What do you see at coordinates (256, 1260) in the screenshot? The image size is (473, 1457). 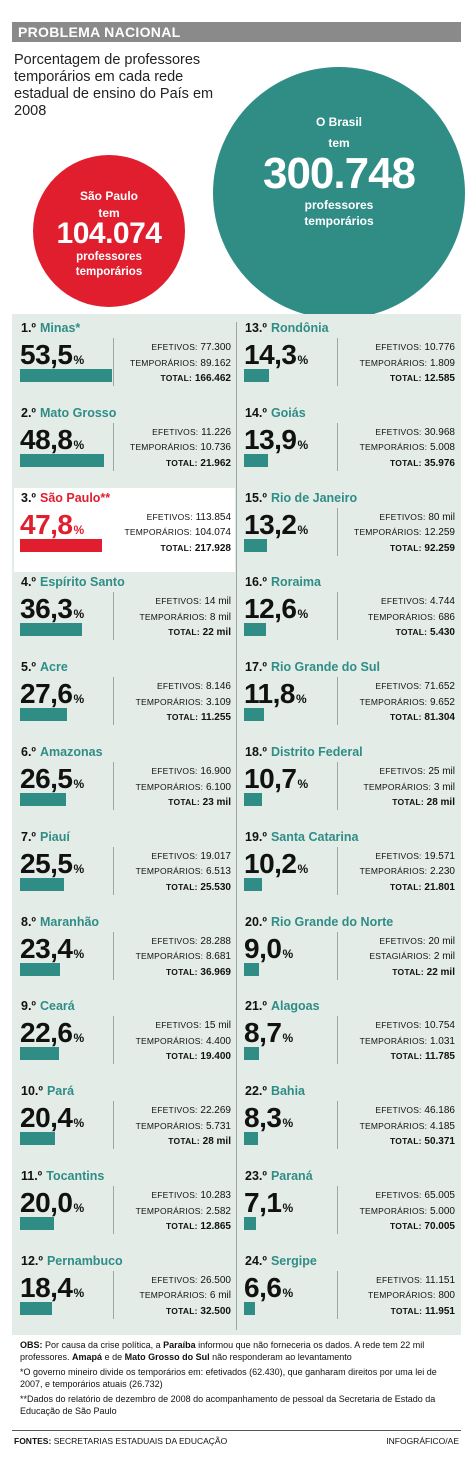 I see `rank-ordinal: 24.º` at bounding box center [256, 1260].